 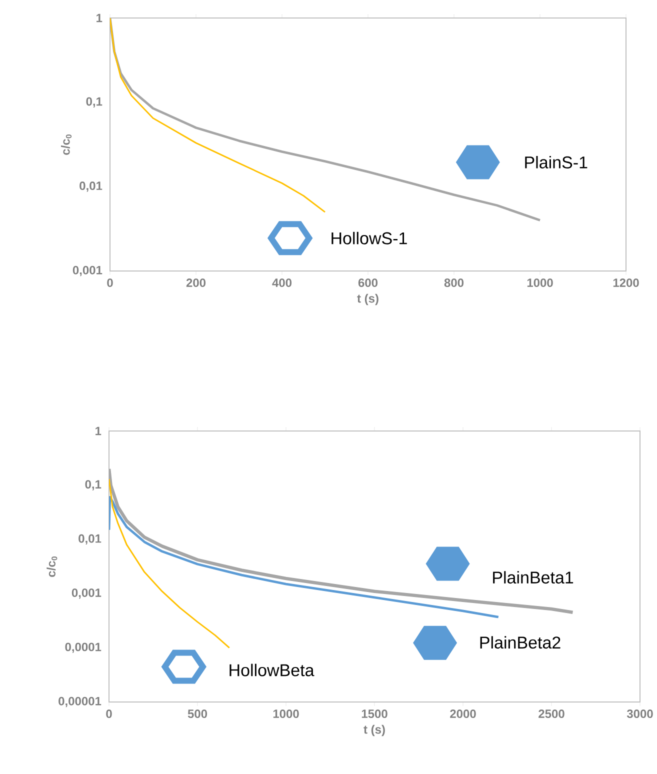 I want to click on x-tick-label: 3000, so click(x=640, y=714).